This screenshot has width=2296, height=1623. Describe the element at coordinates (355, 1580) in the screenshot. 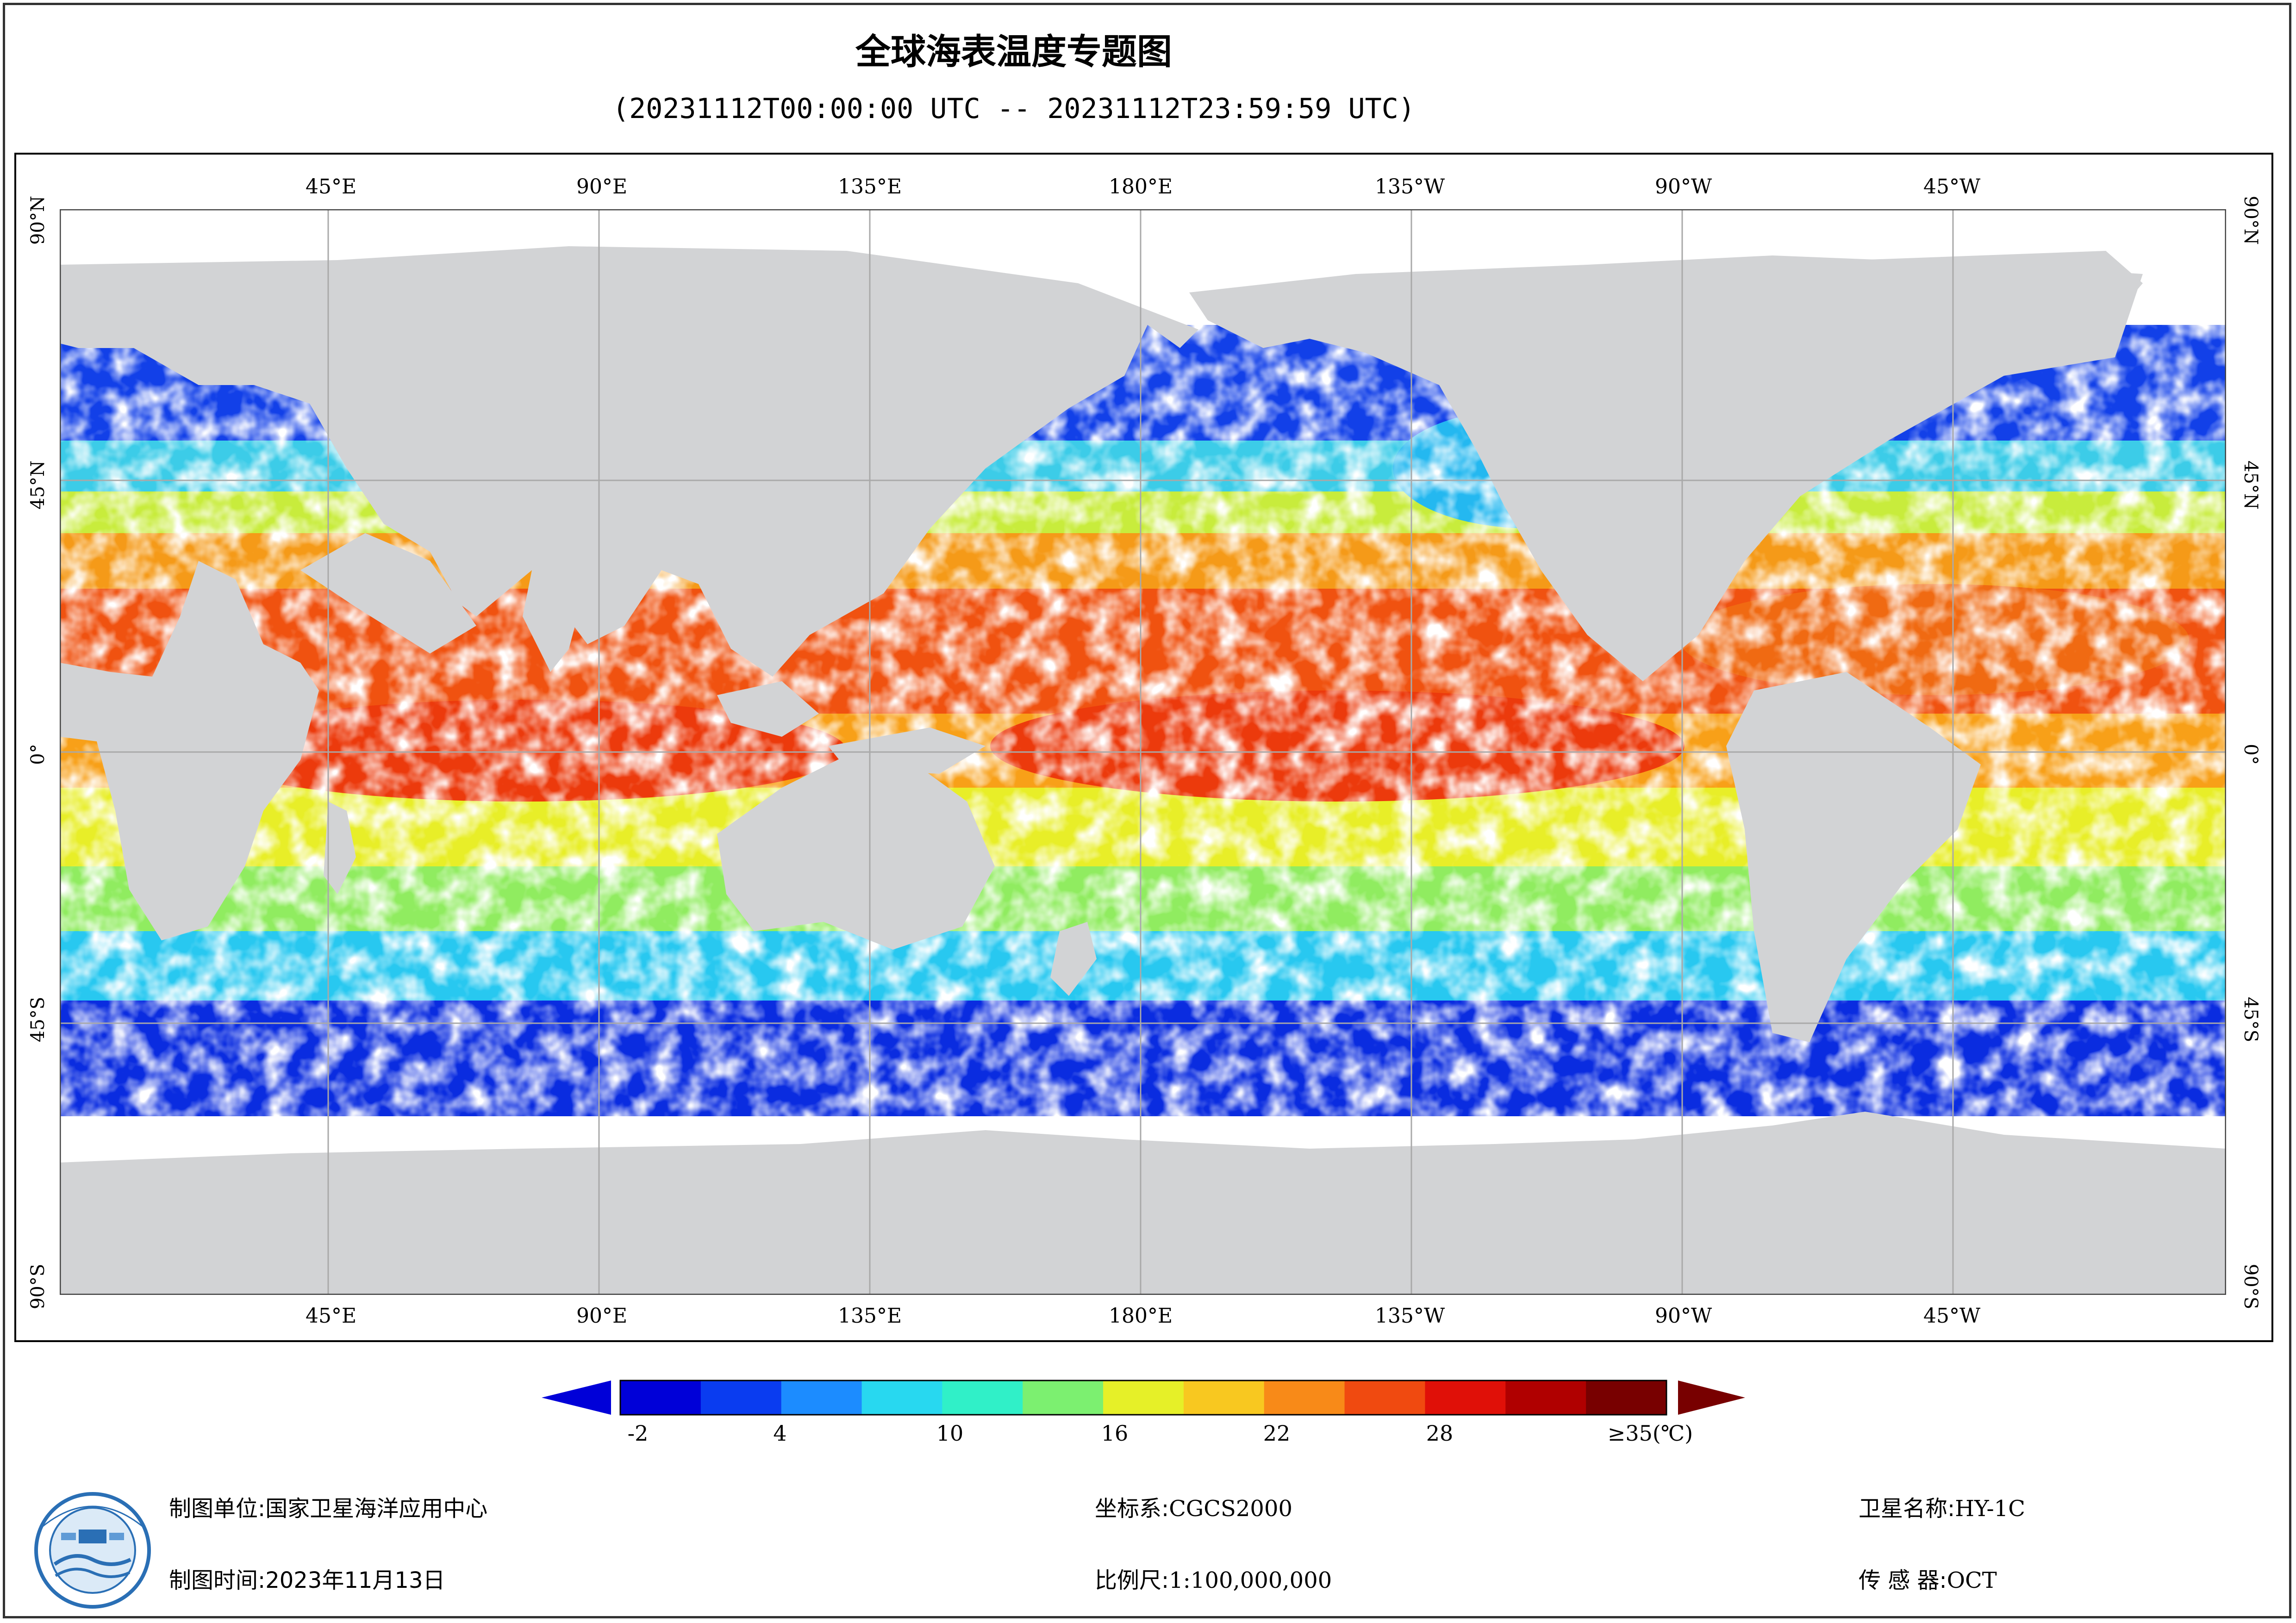

I see `mapping-time-value: 2023年11月13日` at that location.